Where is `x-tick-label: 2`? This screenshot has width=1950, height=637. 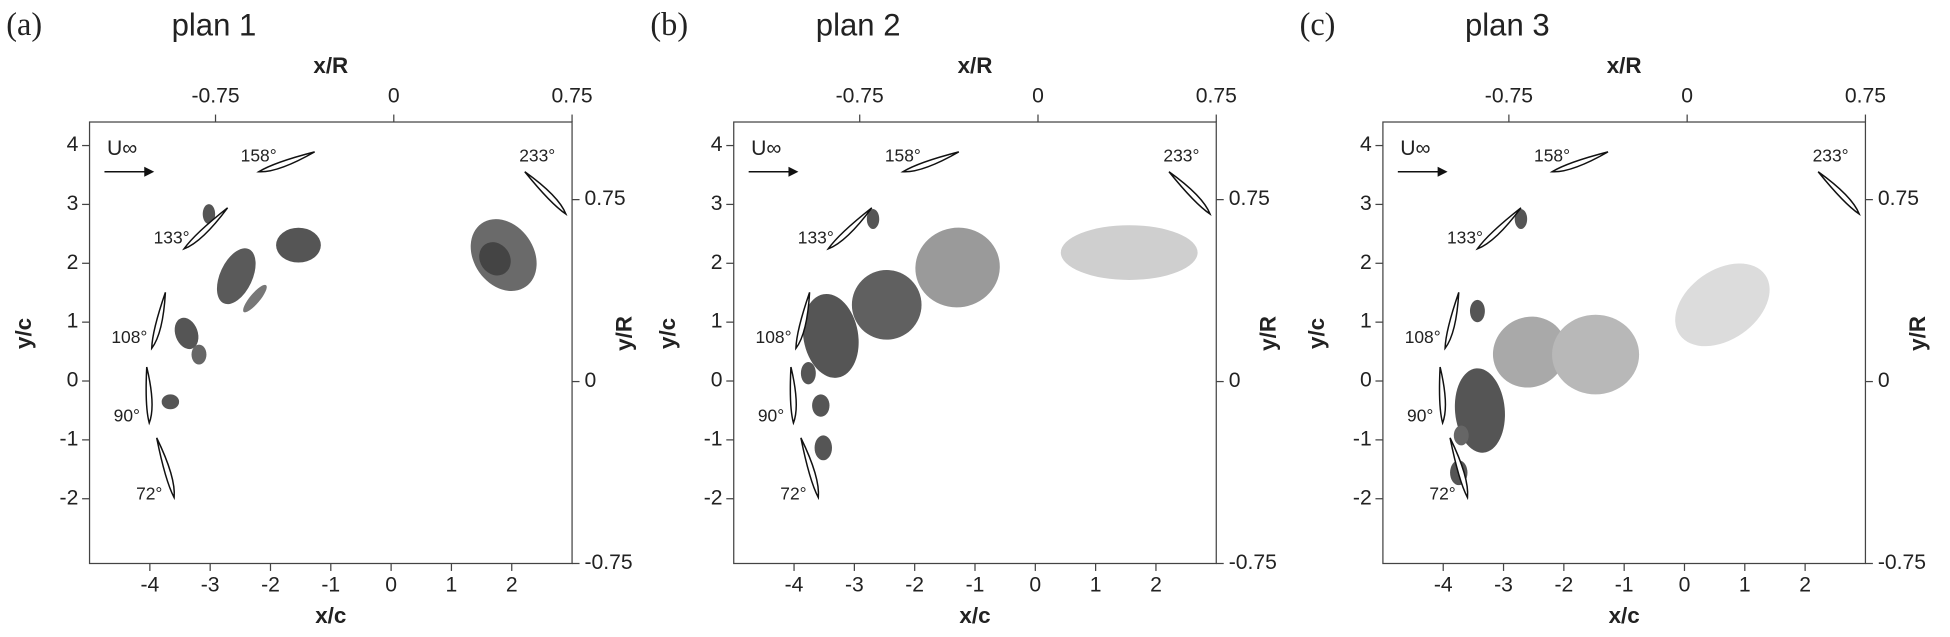 x-tick-label: 2 is located at coordinates (1156, 584).